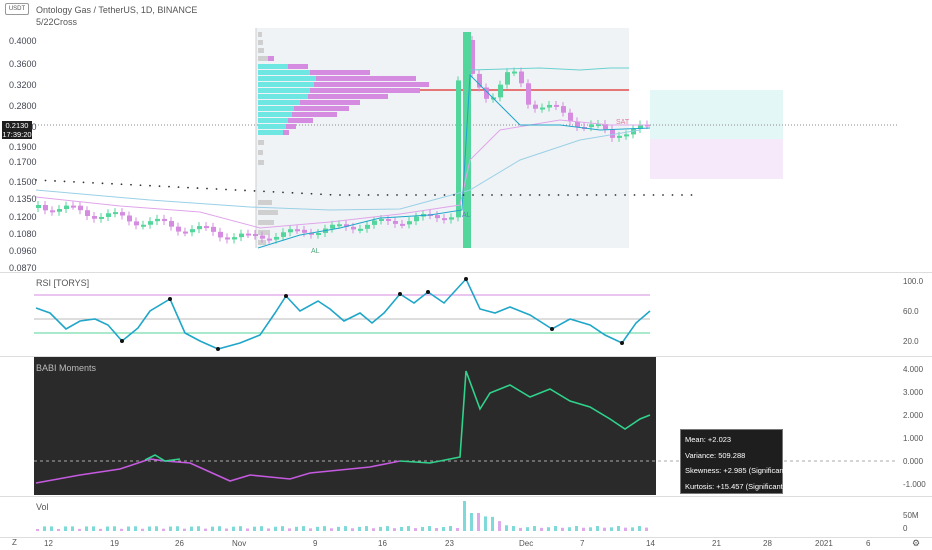 The image size is (932, 550). What do you see at coordinates (162, 458) in the screenshot?
I see `moments-line` at bounding box center [162, 458].